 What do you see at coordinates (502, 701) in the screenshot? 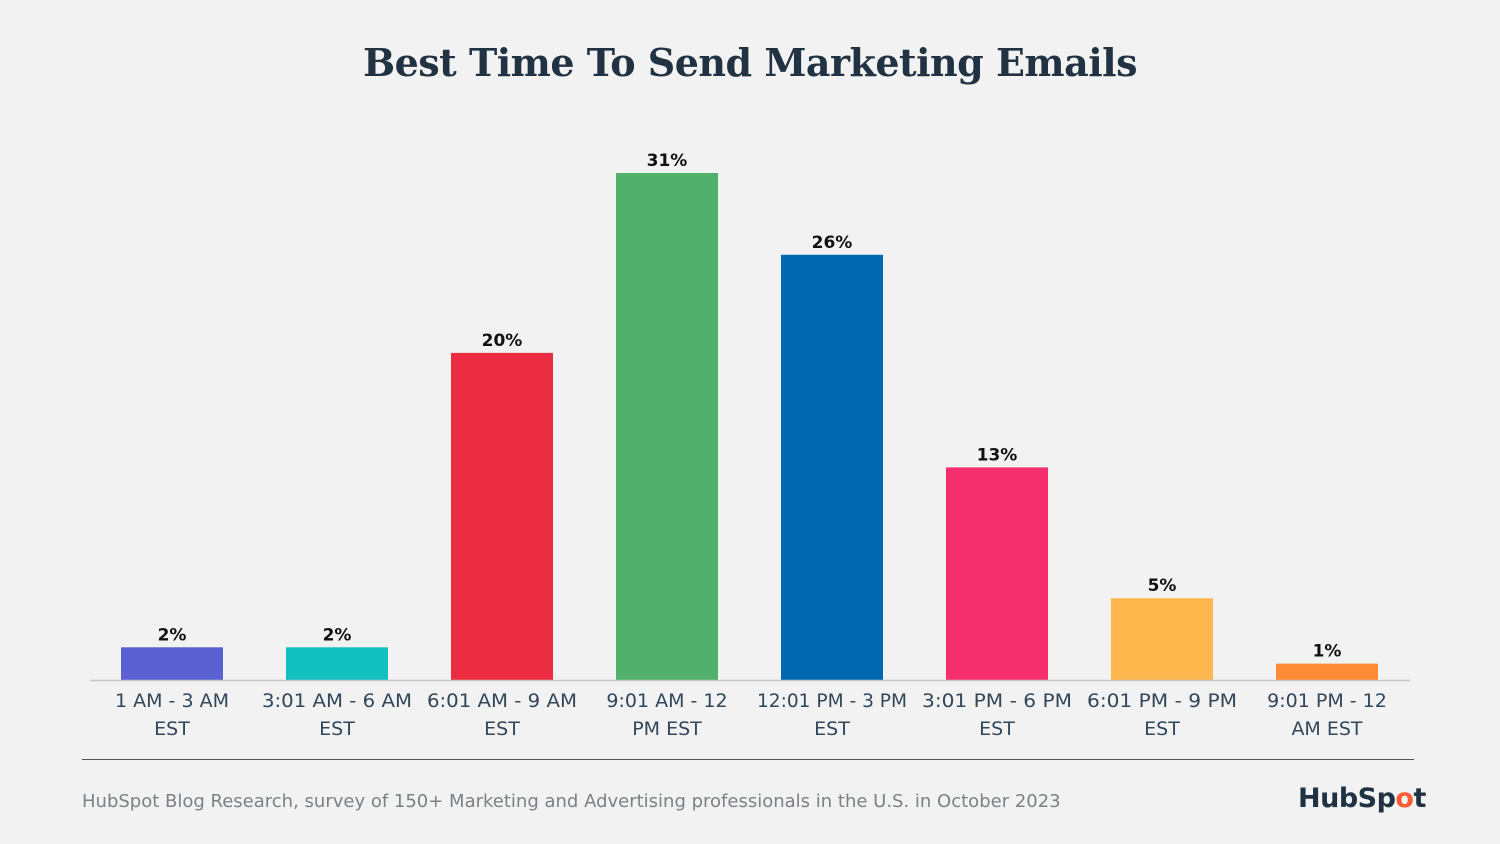
I see `x-tick-label: 6:01 AM - 9 AM` at bounding box center [502, 701].